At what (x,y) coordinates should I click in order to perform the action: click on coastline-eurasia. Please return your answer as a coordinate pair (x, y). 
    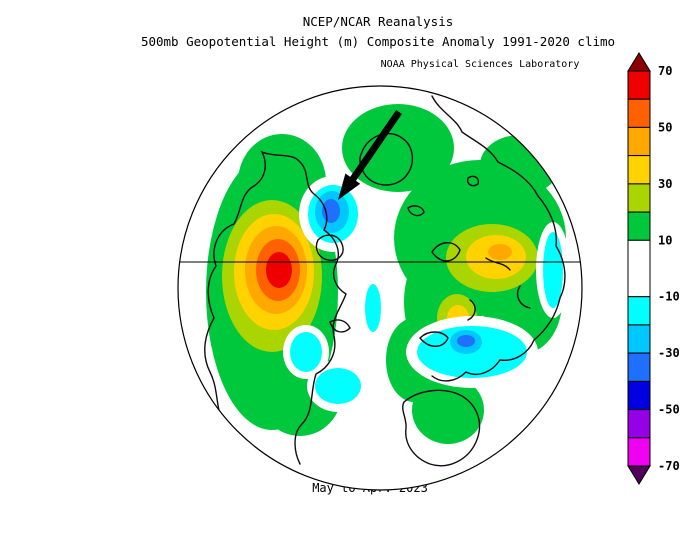
    Looking at the image, I should click on (498, 238).